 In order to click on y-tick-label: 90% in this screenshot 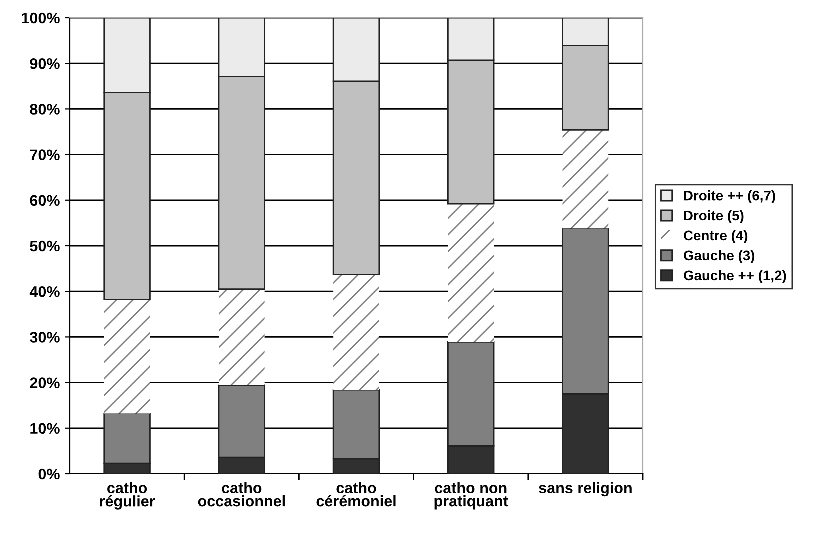, I will do `click(45, 64)`.